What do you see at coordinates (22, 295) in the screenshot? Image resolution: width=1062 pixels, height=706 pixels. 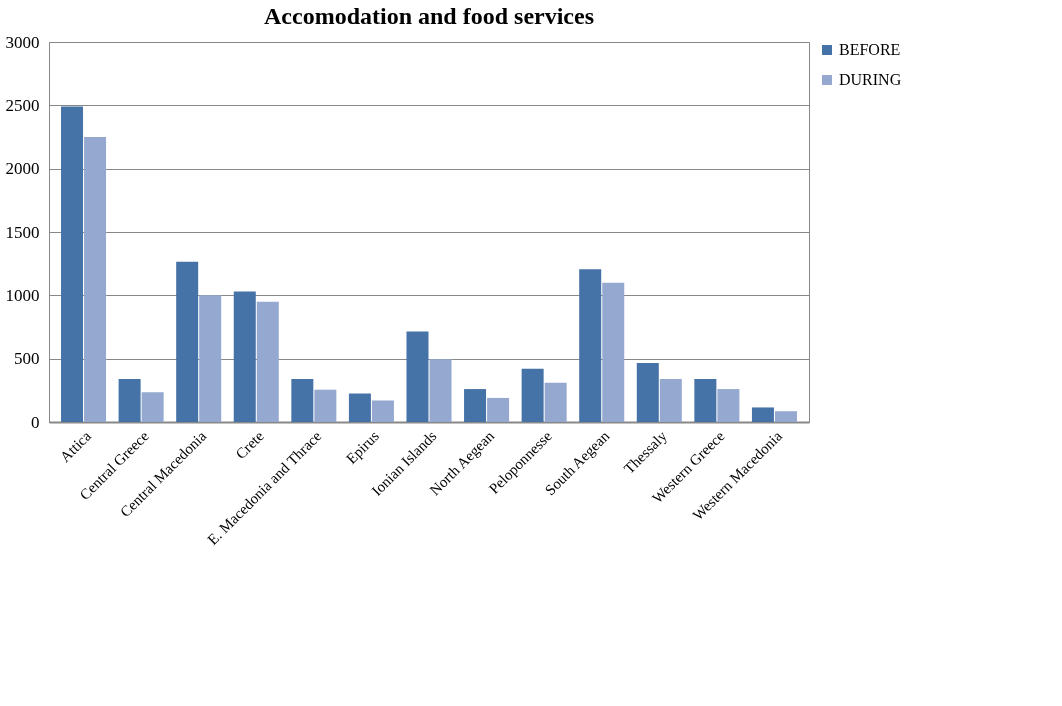 I see `y-tick-label: 1000` at bounding box center [22, 295].